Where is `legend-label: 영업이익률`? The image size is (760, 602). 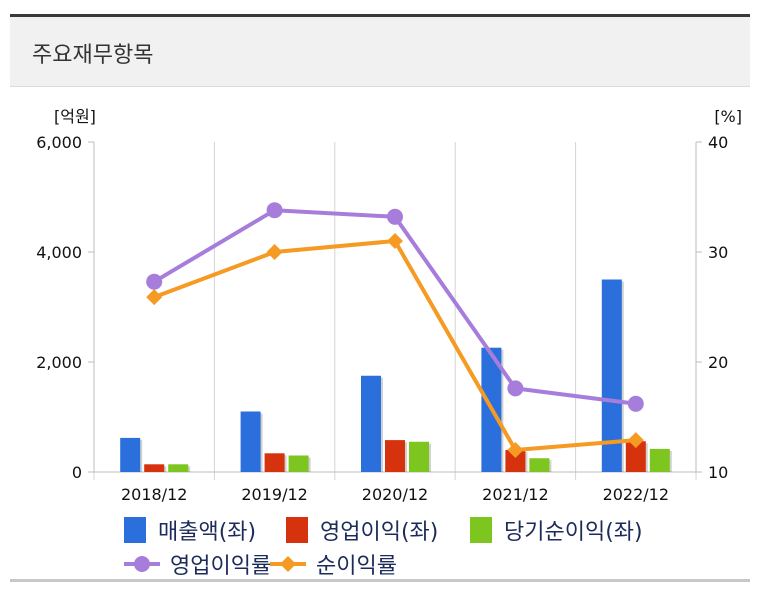 legend-label: 영업이익률 is located at coordinates (220, 566).